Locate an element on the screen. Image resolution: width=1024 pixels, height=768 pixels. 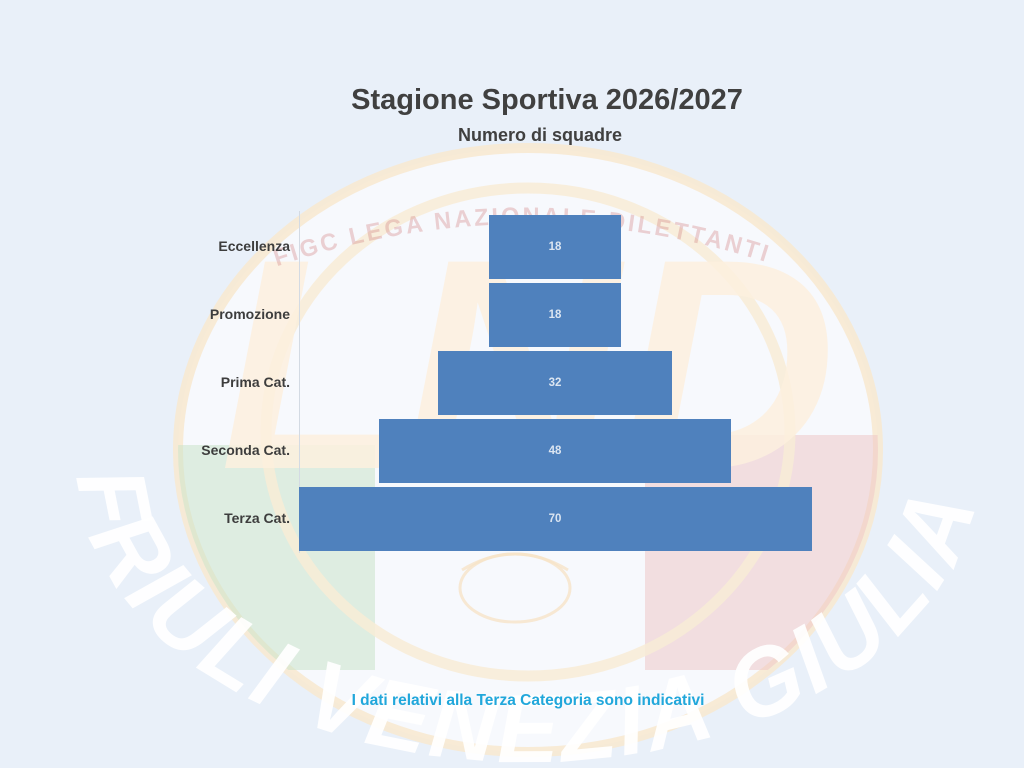
bar-eccellenza: 18 is located at coordinates (555, 247).